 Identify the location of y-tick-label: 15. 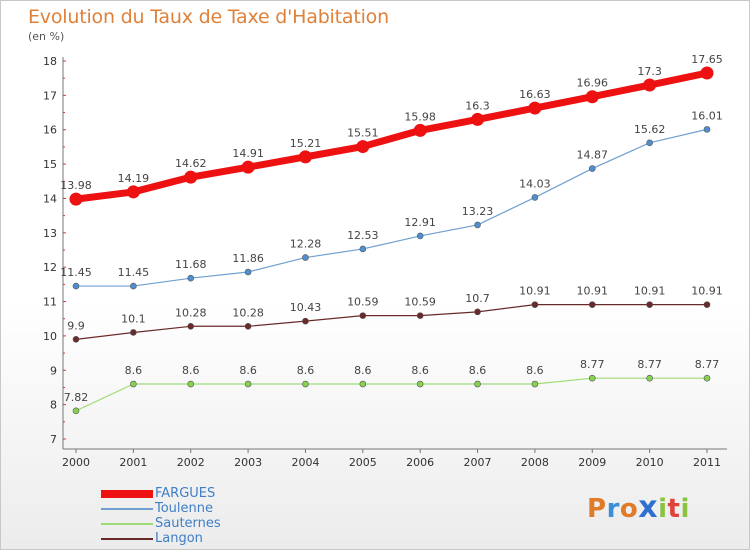
(50, 164).